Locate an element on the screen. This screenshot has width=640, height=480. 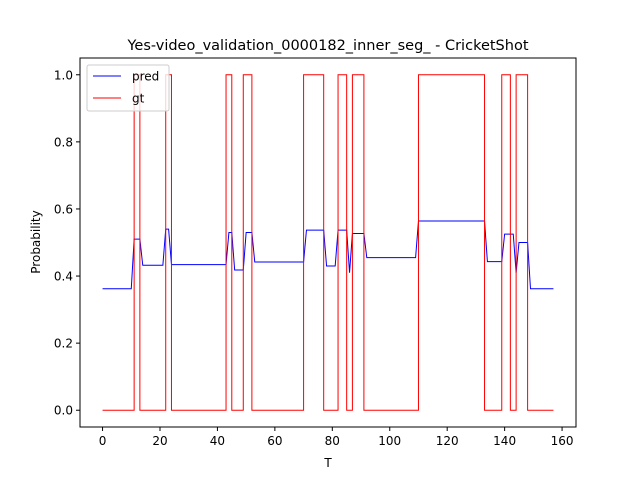
x-tick-label: 140 is located at coordinates (504, 441).